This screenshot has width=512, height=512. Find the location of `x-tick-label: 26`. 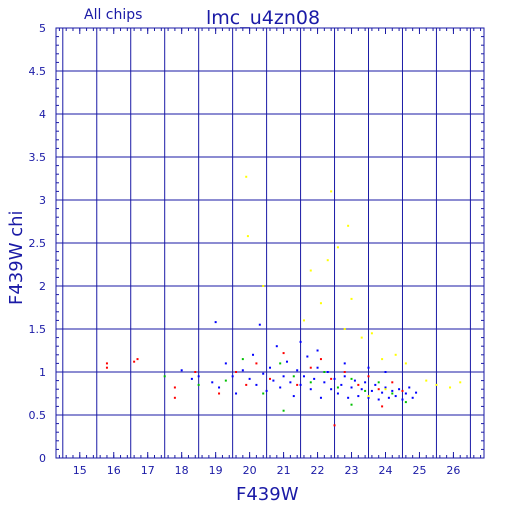

x-tick-label: 26 is located at coordinates (453, 470).